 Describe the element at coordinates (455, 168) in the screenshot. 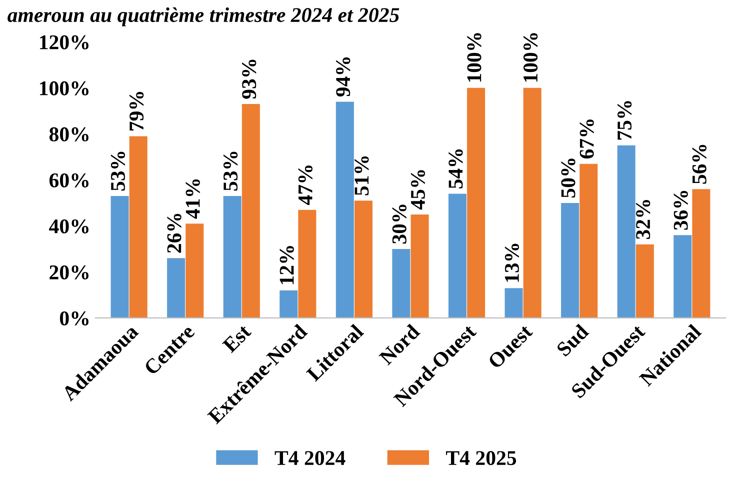

I see `text: 54%` at that location.